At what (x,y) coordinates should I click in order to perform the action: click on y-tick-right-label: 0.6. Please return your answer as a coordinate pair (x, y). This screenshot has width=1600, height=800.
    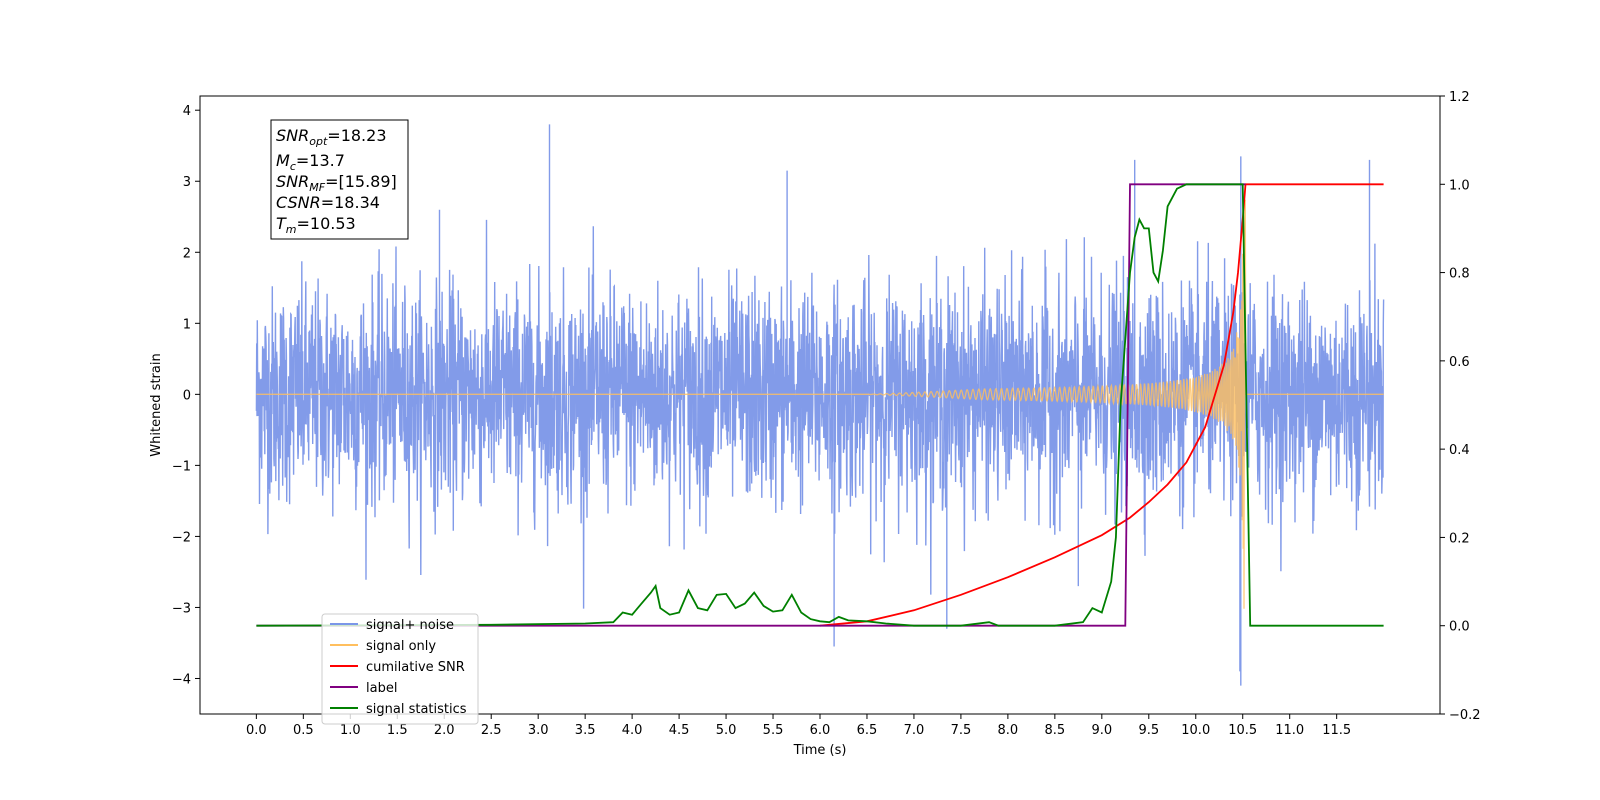
    Looking at the image, I should click on (1459, 362).